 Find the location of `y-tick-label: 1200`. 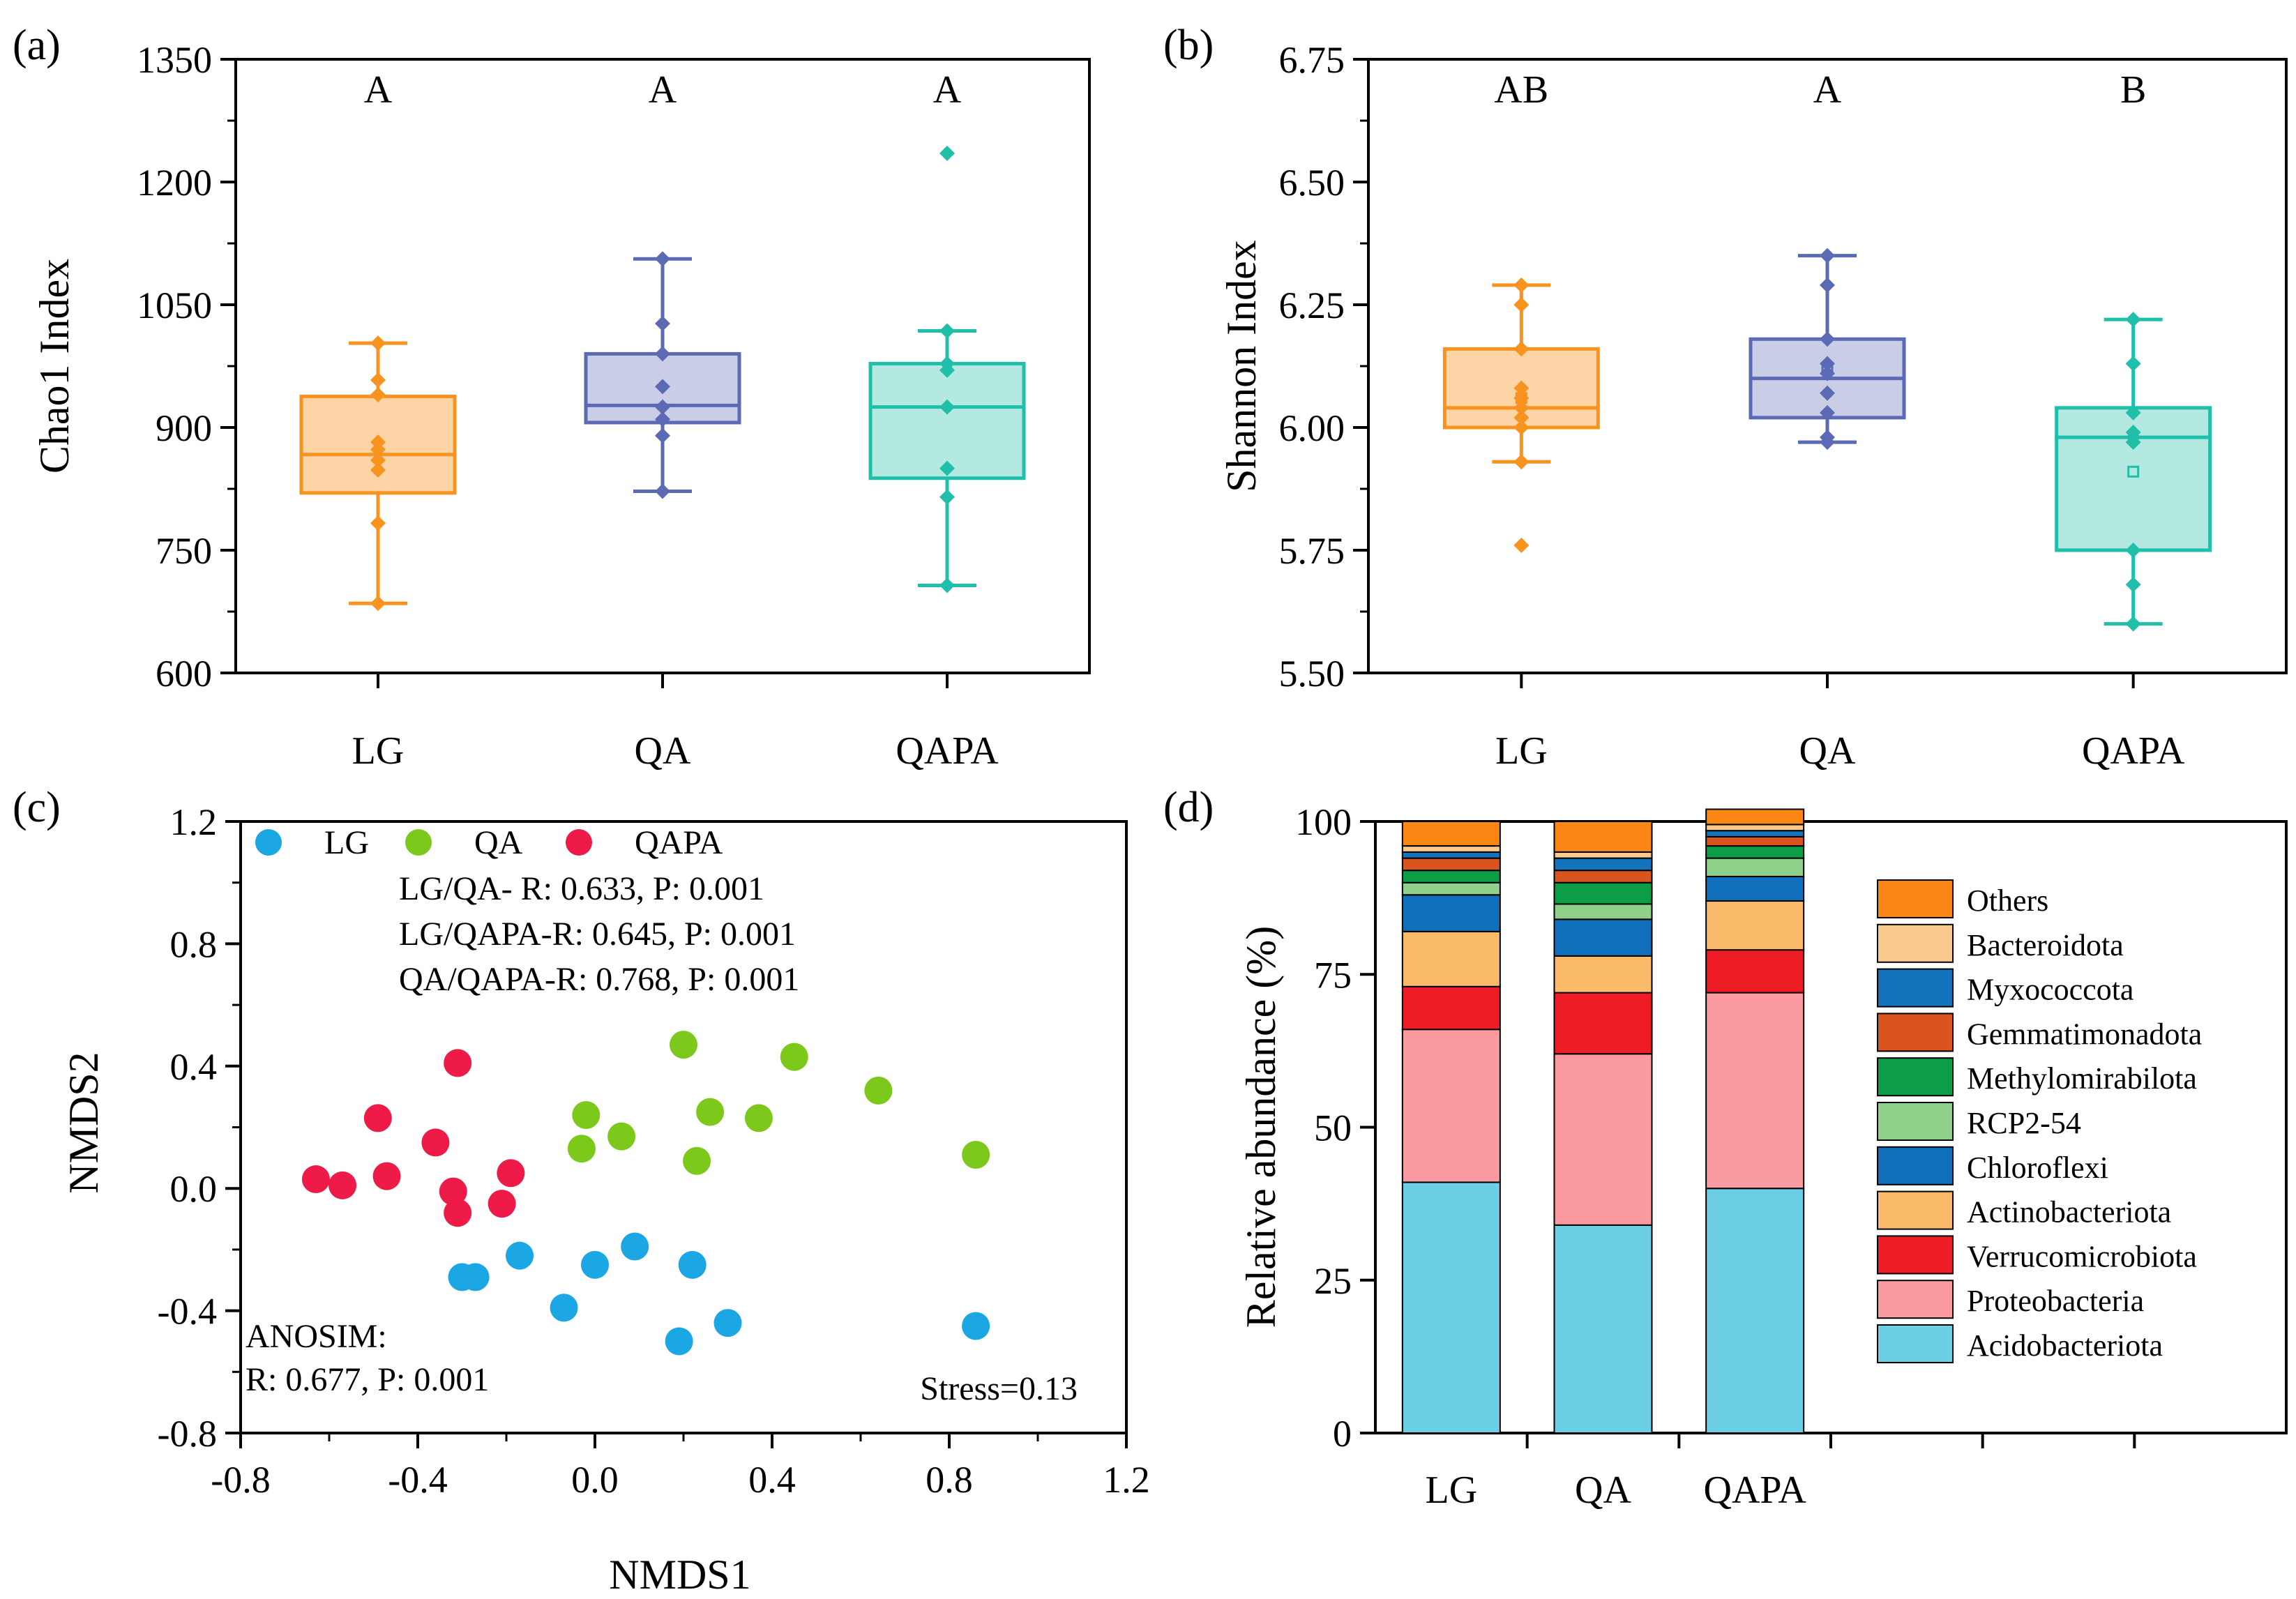

y-tick-label: 1200 is located at coordinates (174, 183).